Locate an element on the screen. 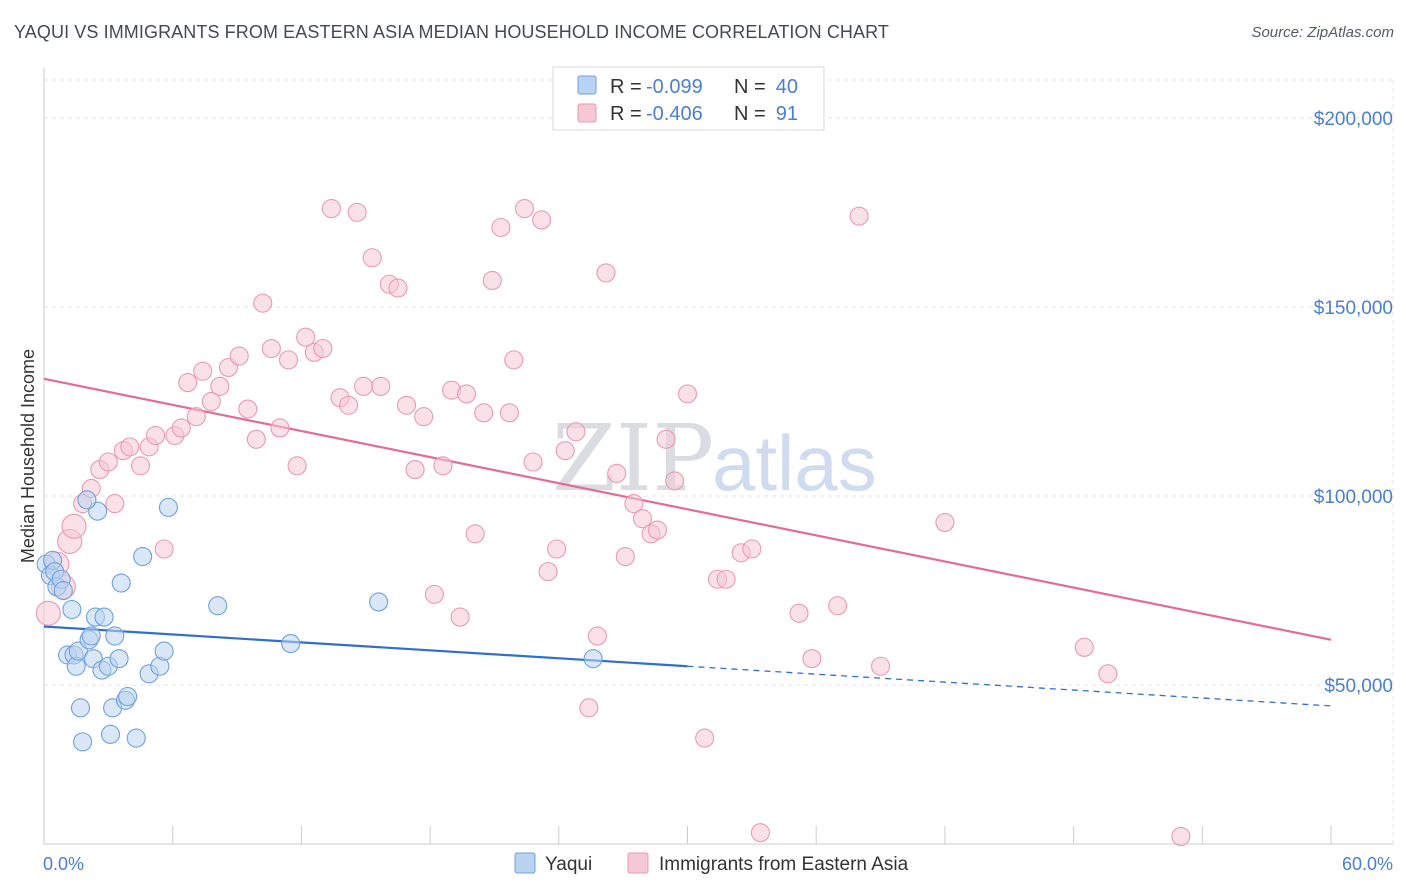 The height and width of the screenshot is (892, 1406). y-tick-labels: $50,000 $100,000 $150,000 $200,000 is located at coordinates (1353, 403).